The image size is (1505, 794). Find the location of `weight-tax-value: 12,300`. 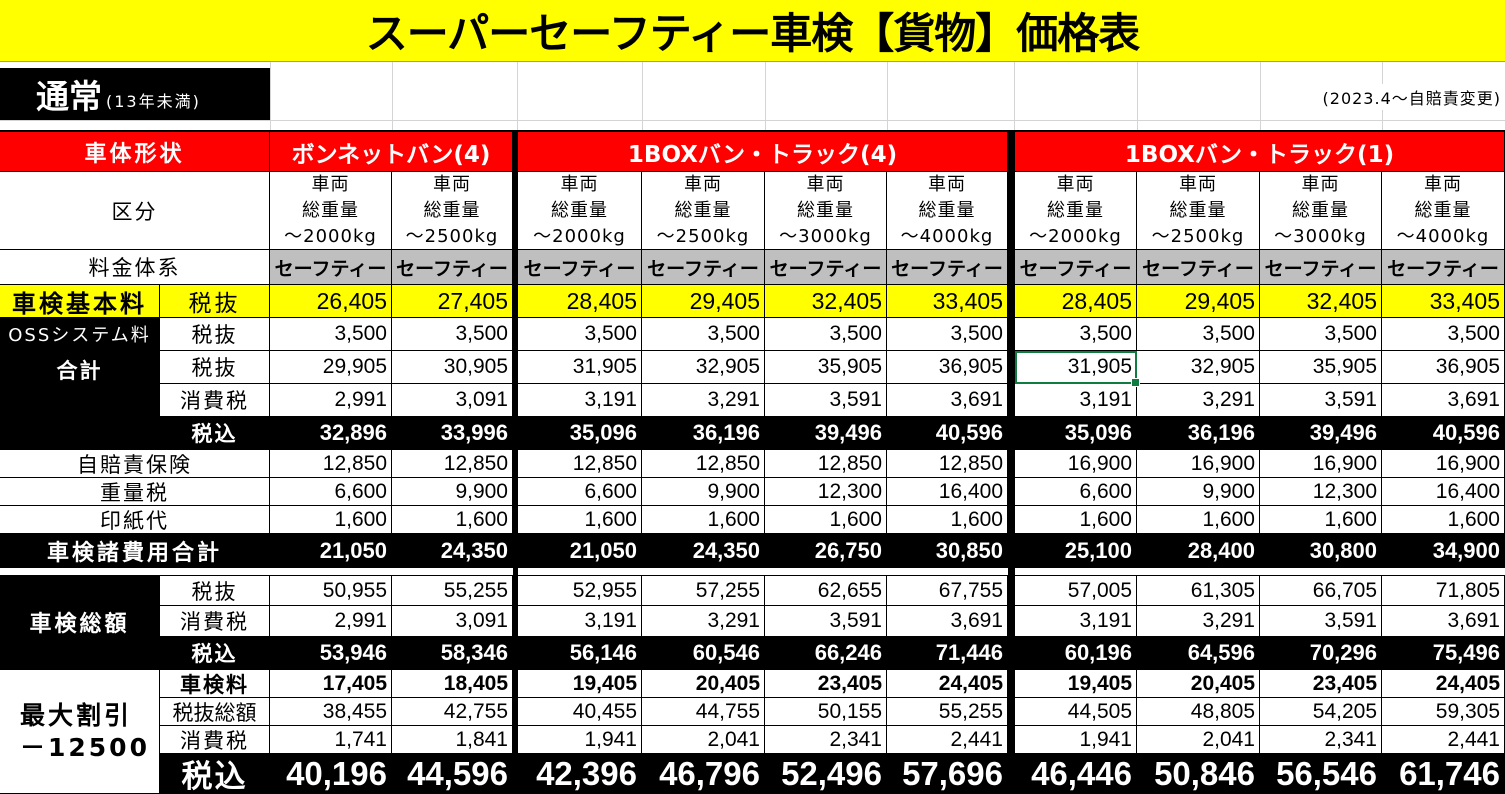

weight-tax-value: 12,300 is located at coordinates (1321, 492).